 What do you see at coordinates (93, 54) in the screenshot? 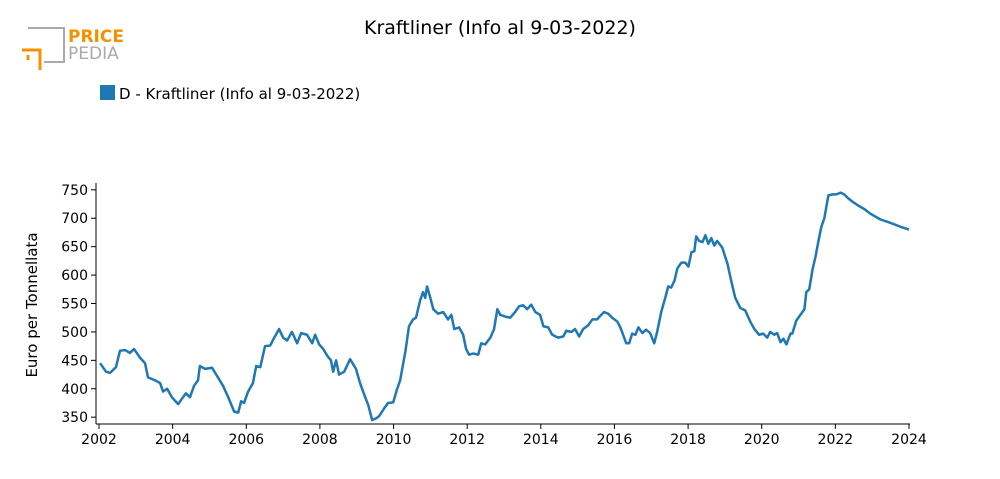
I see `logo-bottom: PEDIA` at bounding box center [93, 54].